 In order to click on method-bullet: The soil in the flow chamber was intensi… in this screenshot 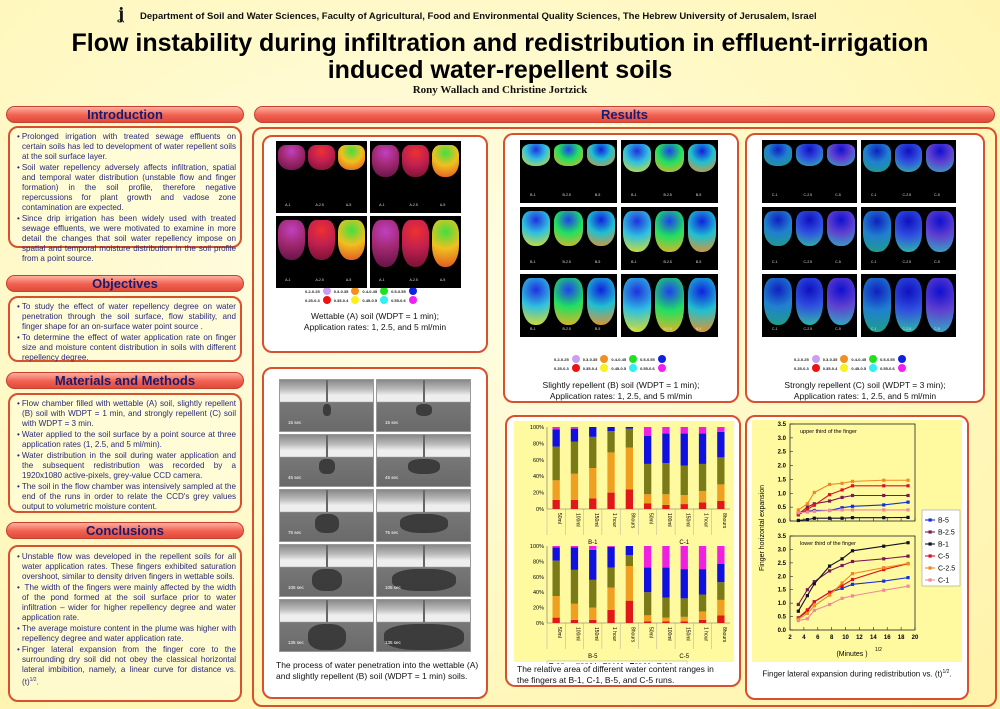, I will do `click(125, 497)`.